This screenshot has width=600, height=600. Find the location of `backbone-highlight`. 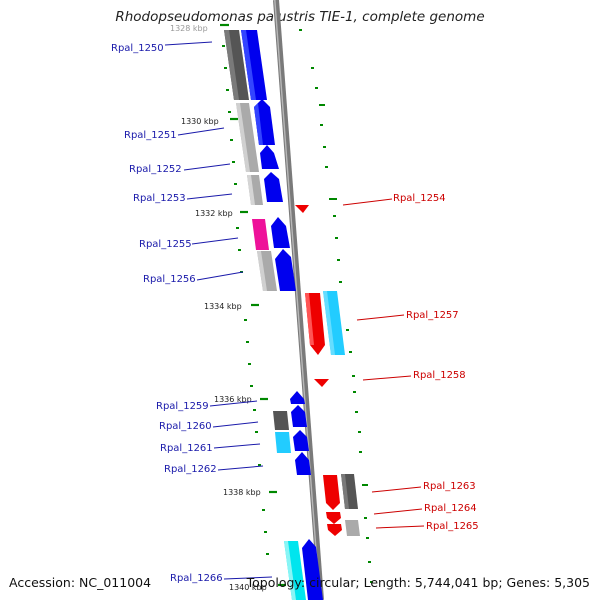

backbone-highlight is located at coordinates (297, 300).